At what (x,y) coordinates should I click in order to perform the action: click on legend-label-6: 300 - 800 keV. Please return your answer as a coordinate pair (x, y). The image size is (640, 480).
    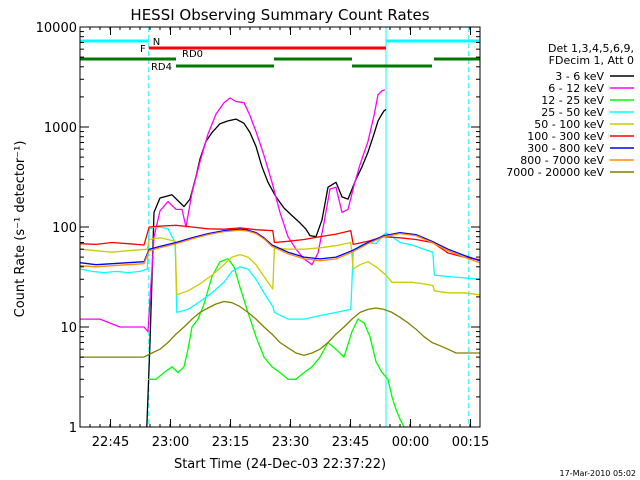
    Looking at the image, I should click on (565, 148).